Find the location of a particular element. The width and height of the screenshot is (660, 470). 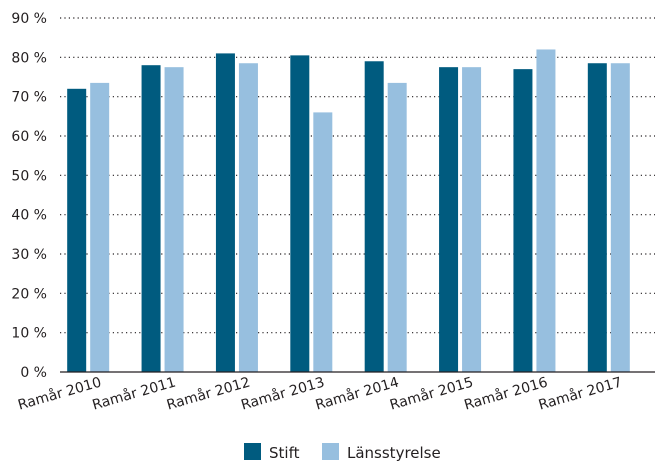

y-tick-label: 70 % is located at coordinates (29, 98).